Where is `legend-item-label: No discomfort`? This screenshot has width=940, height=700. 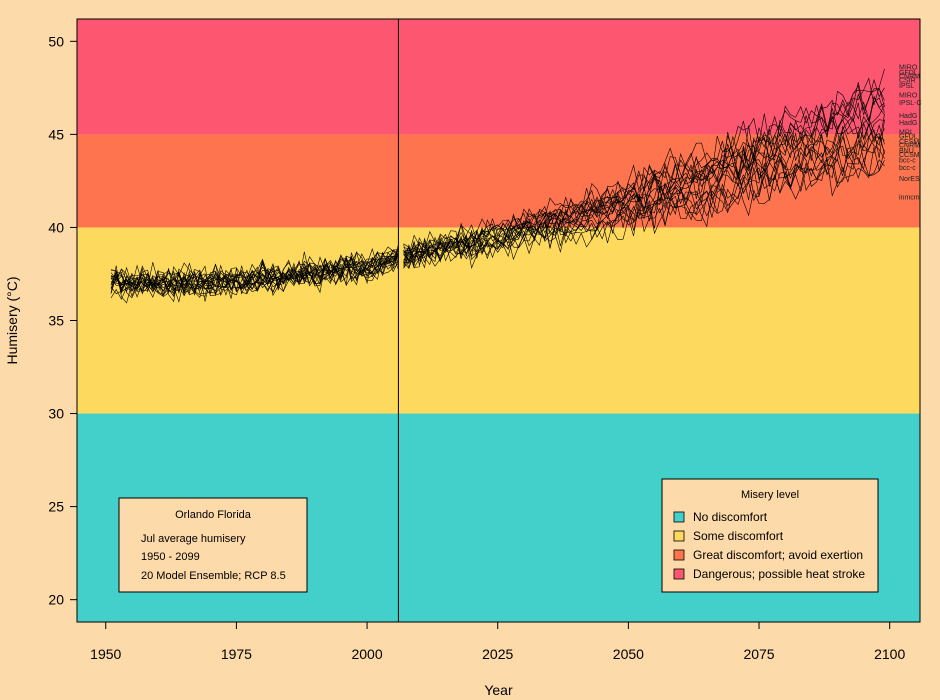
legend-item-label: No discomfort is located at coordinates (730, 517).